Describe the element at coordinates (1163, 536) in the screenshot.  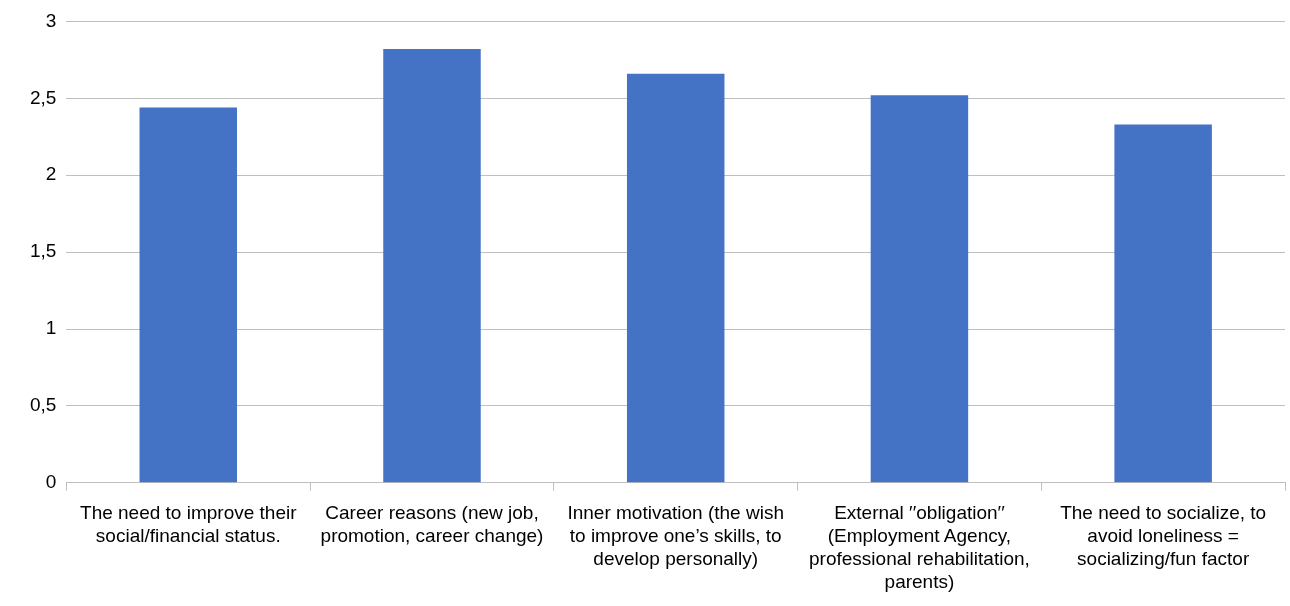
I see `x-tick-label: The need to socialize, to avoid loneliness = socializing/fun factor` at that location.